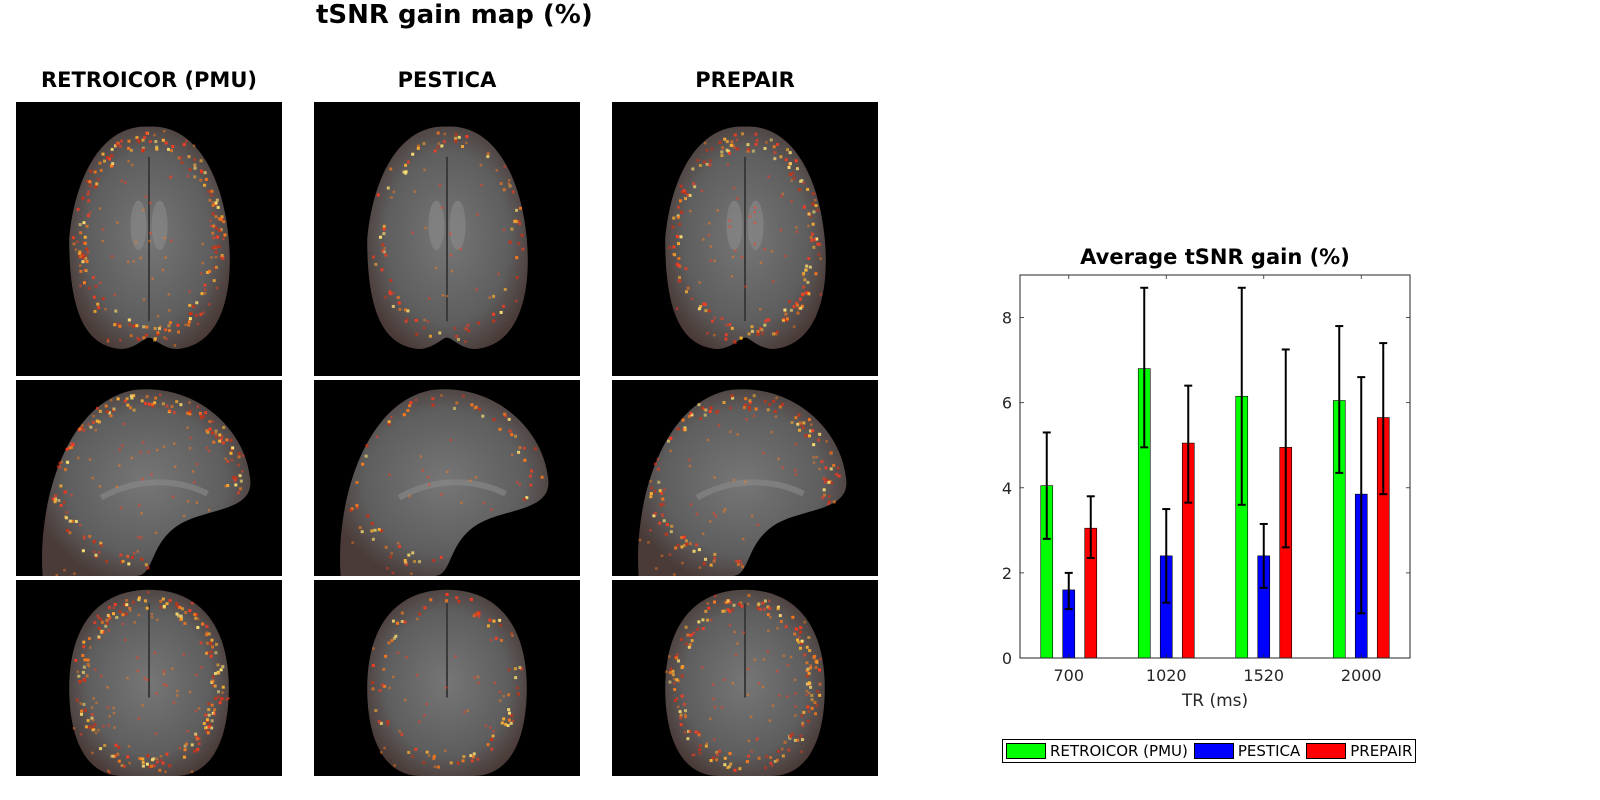  I want to click on pestica-coronal-map, so click(447, 678).